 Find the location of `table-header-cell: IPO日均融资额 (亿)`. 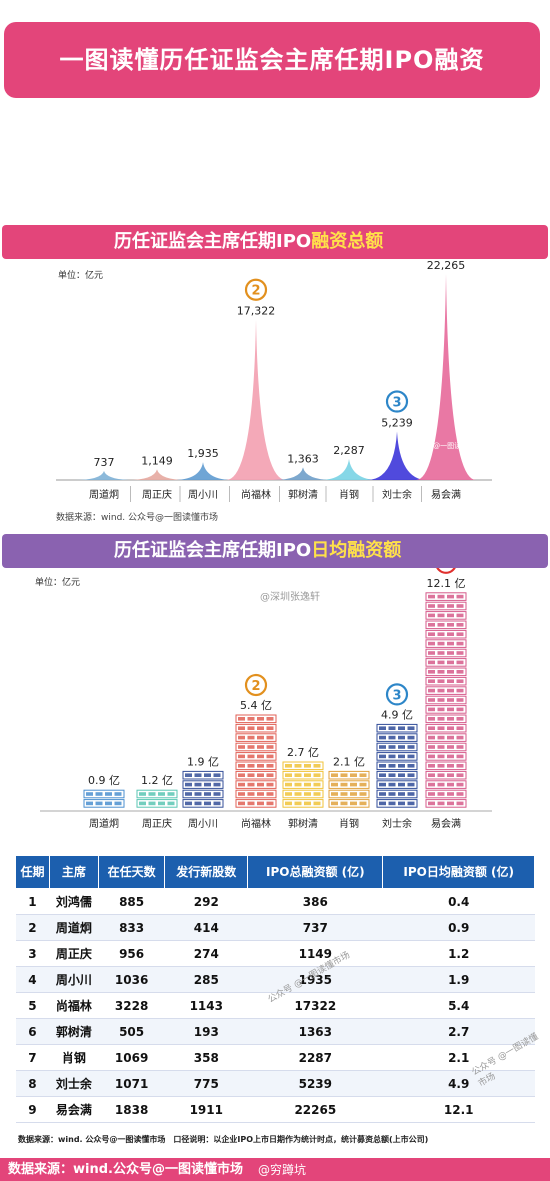

table-header-cell: IPO日均融资额 (亿) is located at coordinates (458, 872).